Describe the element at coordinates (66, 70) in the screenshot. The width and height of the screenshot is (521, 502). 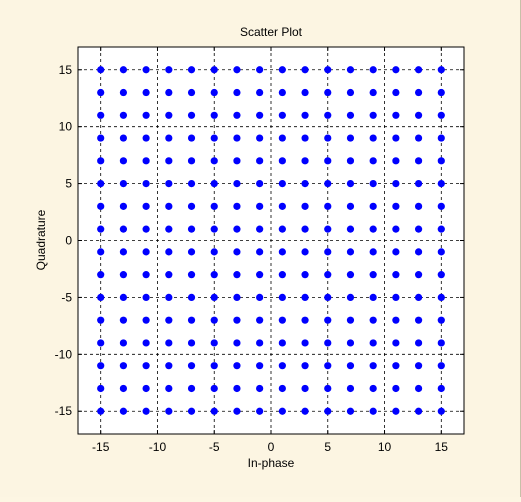
I see `y-tick-label: 15` at that location.